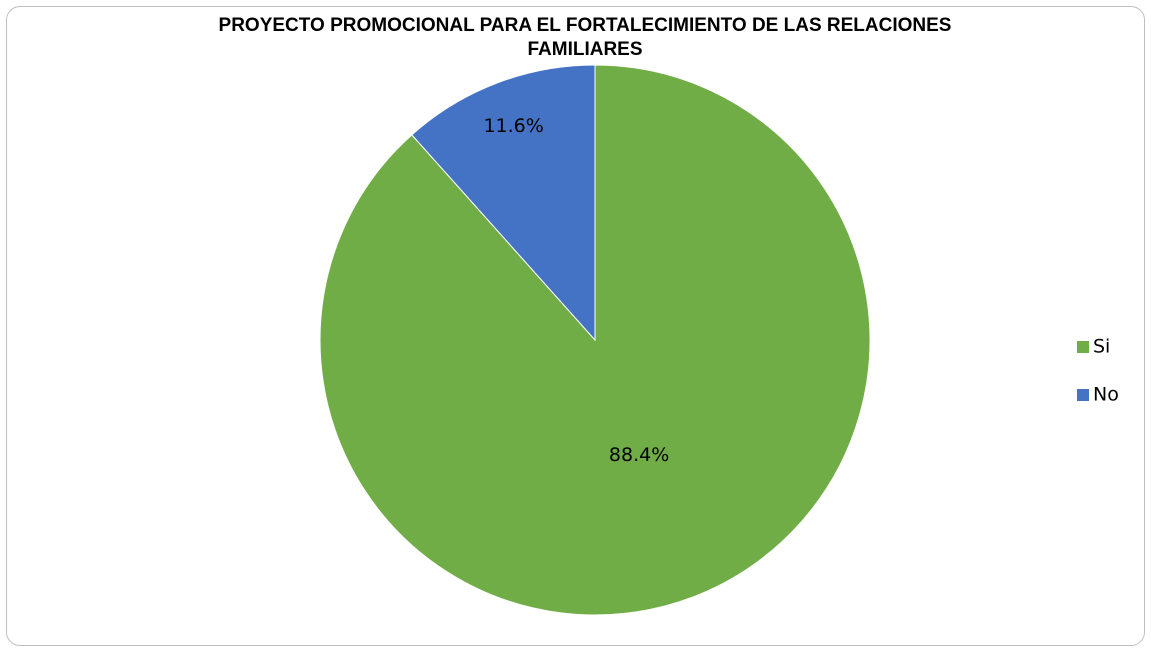 Image resolution: width=1151 pixels, height=649 pixels. I want to click on data-label: 88.4%, so click(639, 455).